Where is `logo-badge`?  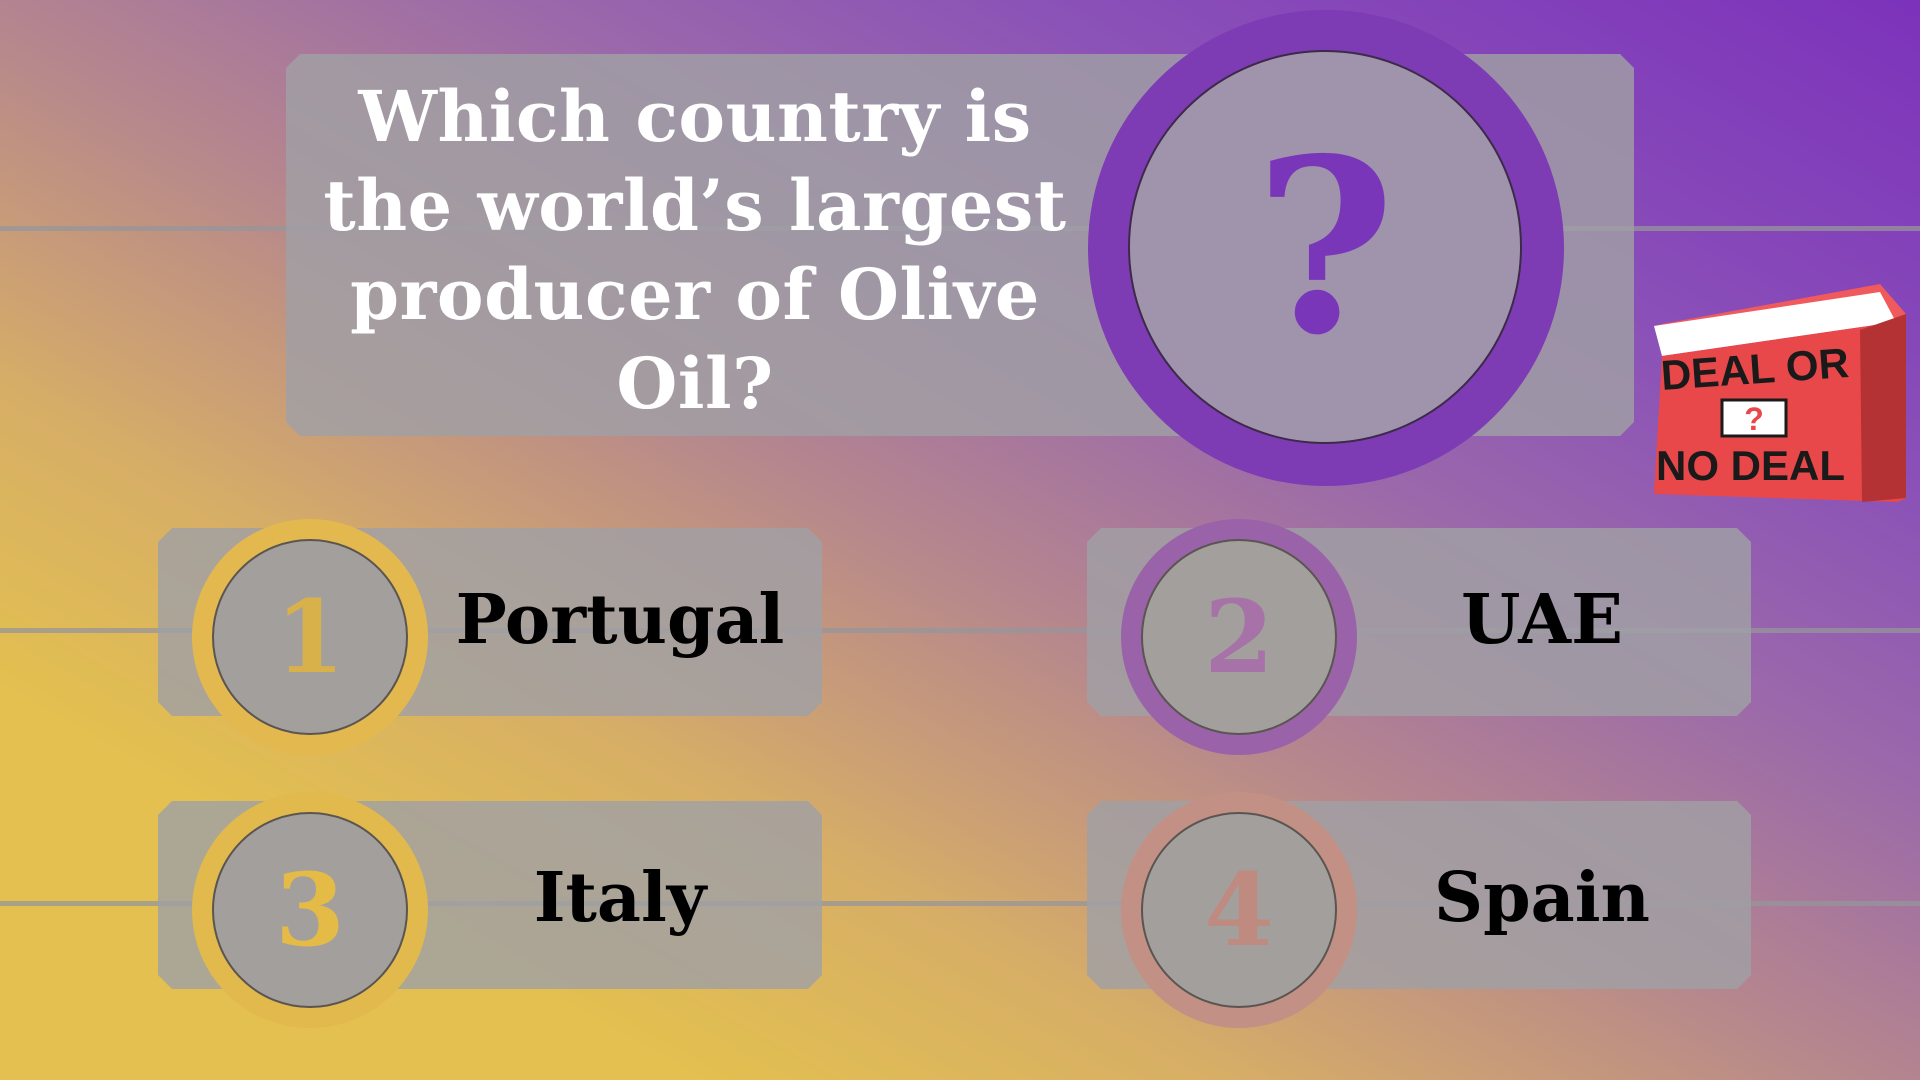 logo-badge is located at coordinates (1754, 418).